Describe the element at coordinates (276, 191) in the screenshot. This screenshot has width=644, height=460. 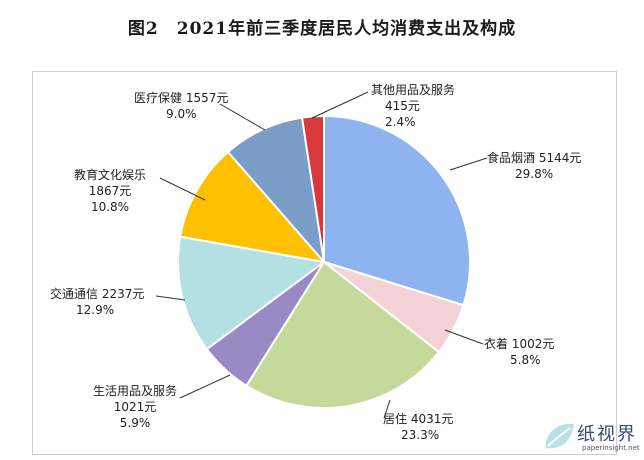
I see `pie-slice-healthcare` at that location.